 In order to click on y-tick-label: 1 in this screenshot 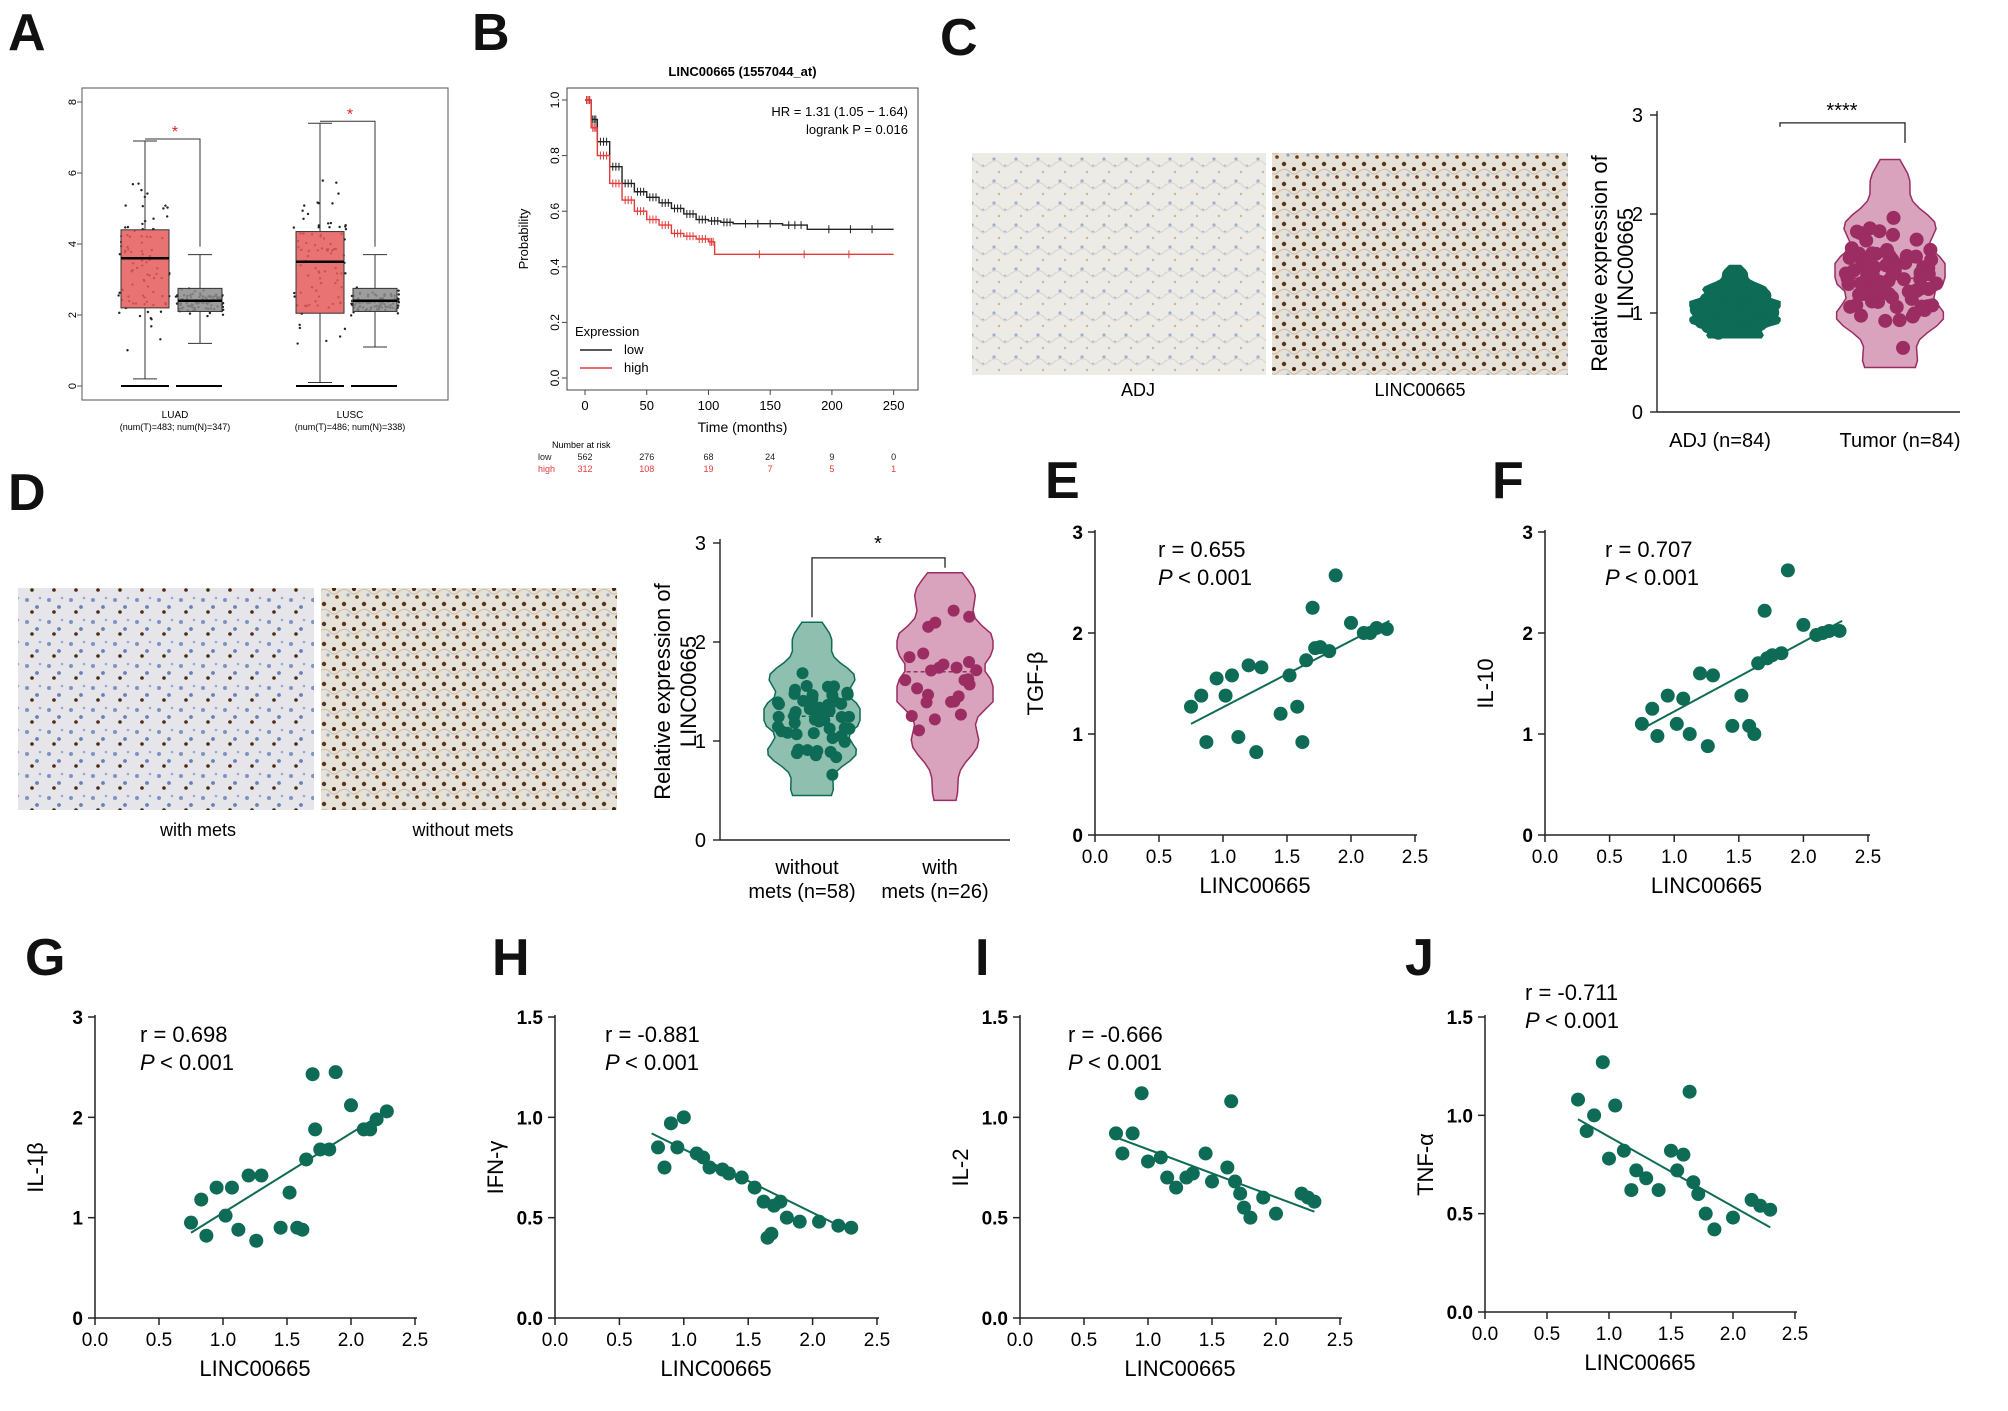, I will do `click(1637, 314)`.